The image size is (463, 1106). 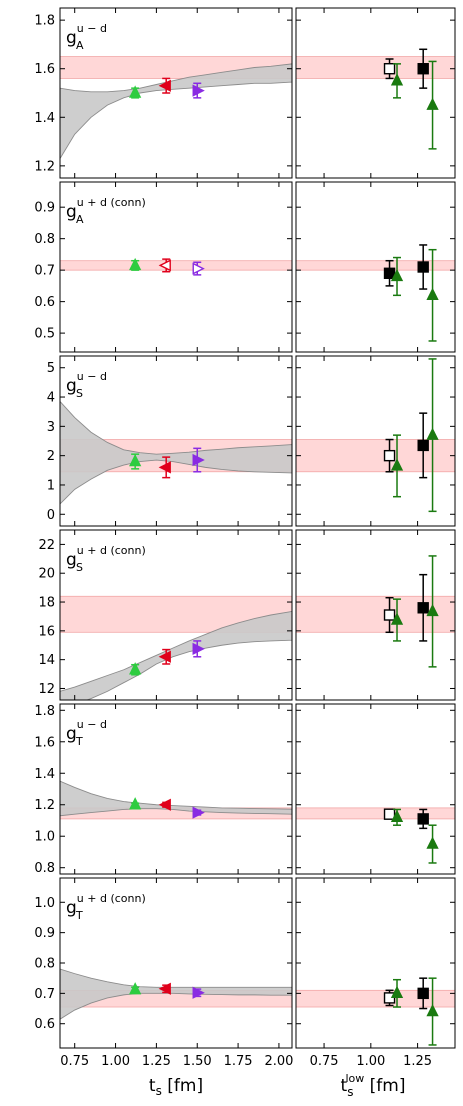 I want to click on y-tick-label: 1.4, so click(x=44, y=118).